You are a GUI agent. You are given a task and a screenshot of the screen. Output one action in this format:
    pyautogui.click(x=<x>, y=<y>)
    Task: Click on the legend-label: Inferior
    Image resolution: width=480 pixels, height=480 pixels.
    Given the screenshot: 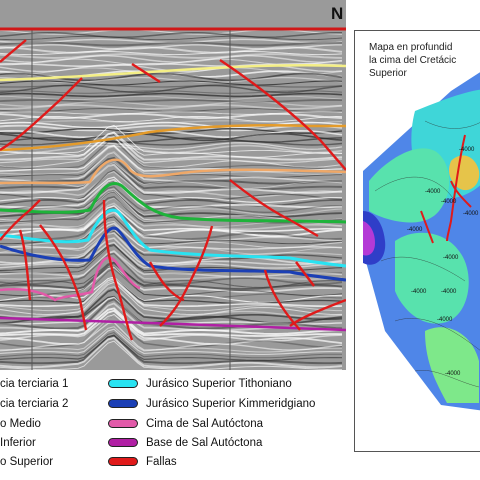 What is the action you would take?
    pyautogui.click(x=18, y=443)
    